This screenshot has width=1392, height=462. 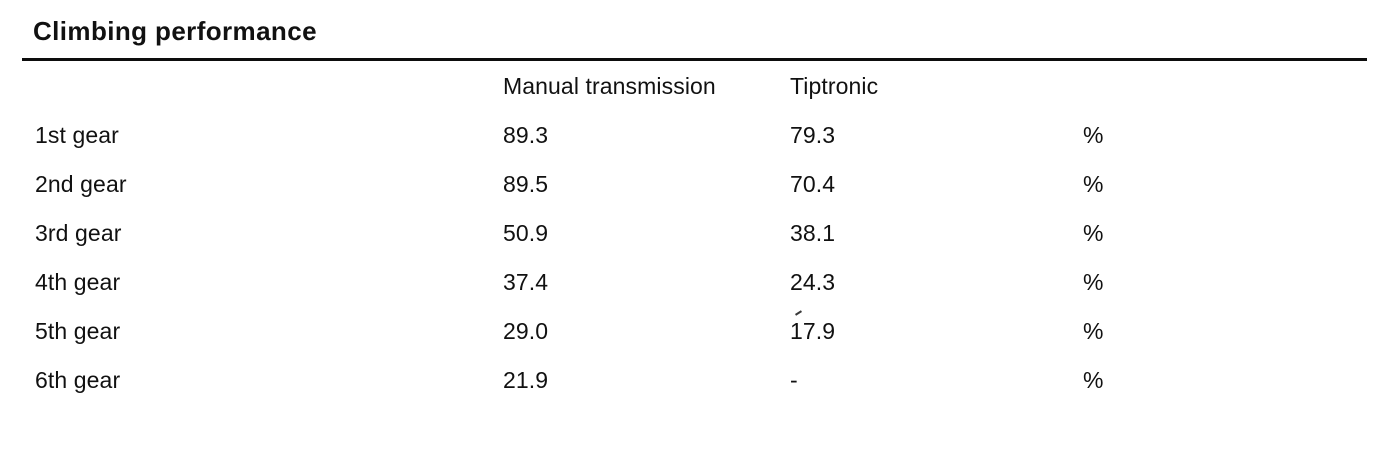 What do you see at coordinates (713, 184) in the screenshot?
I see `table-row: 2nd gear 89.5 70.4 %` at bounding box center [713, 184].